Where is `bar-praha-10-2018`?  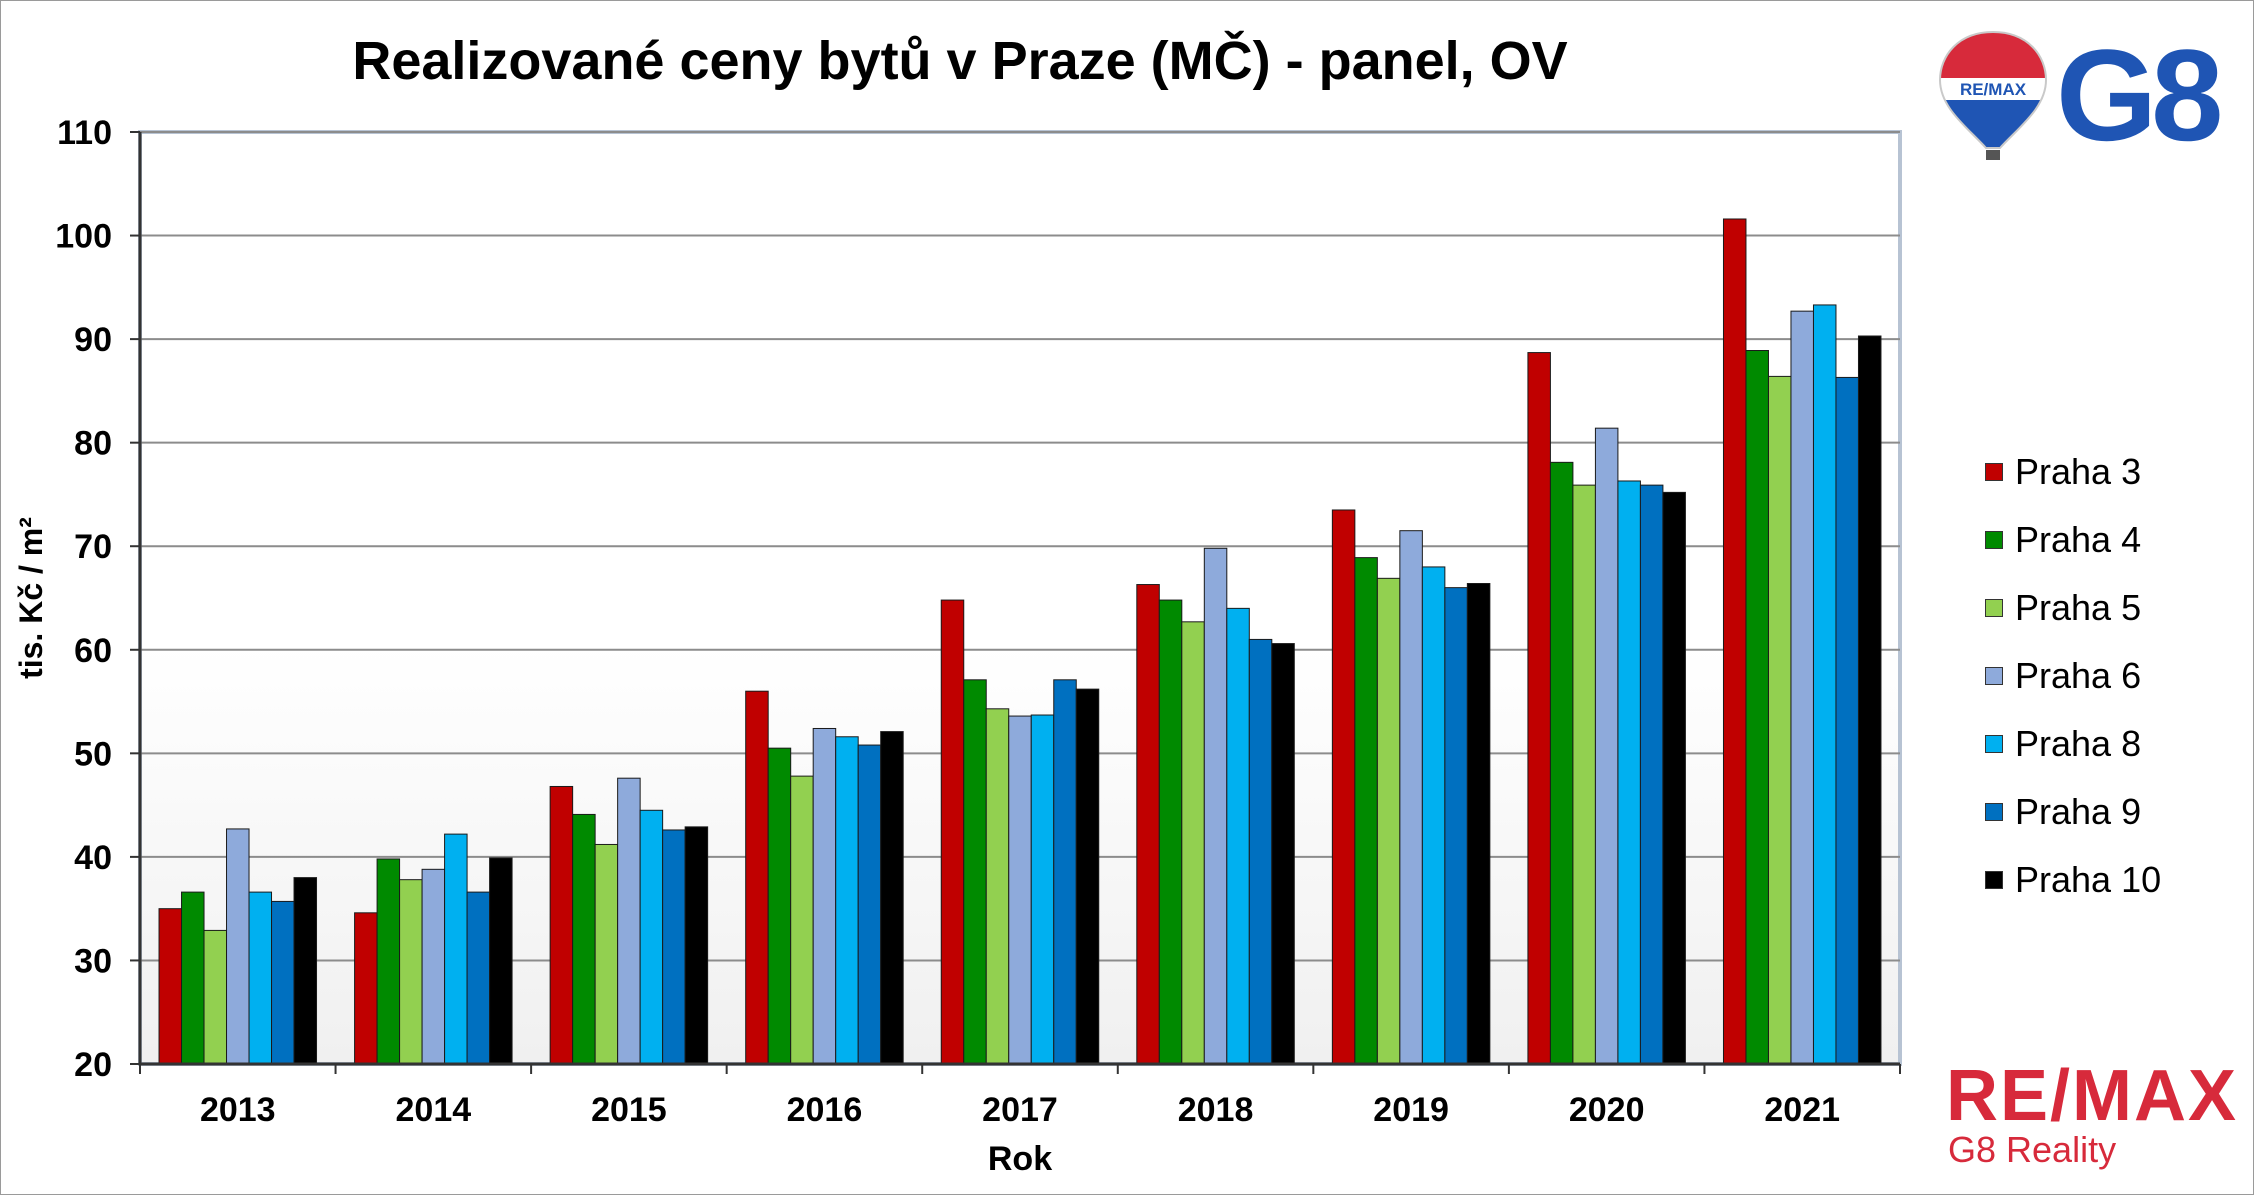 bar-praha-10-2018 is located at coordinates (1283, 854).